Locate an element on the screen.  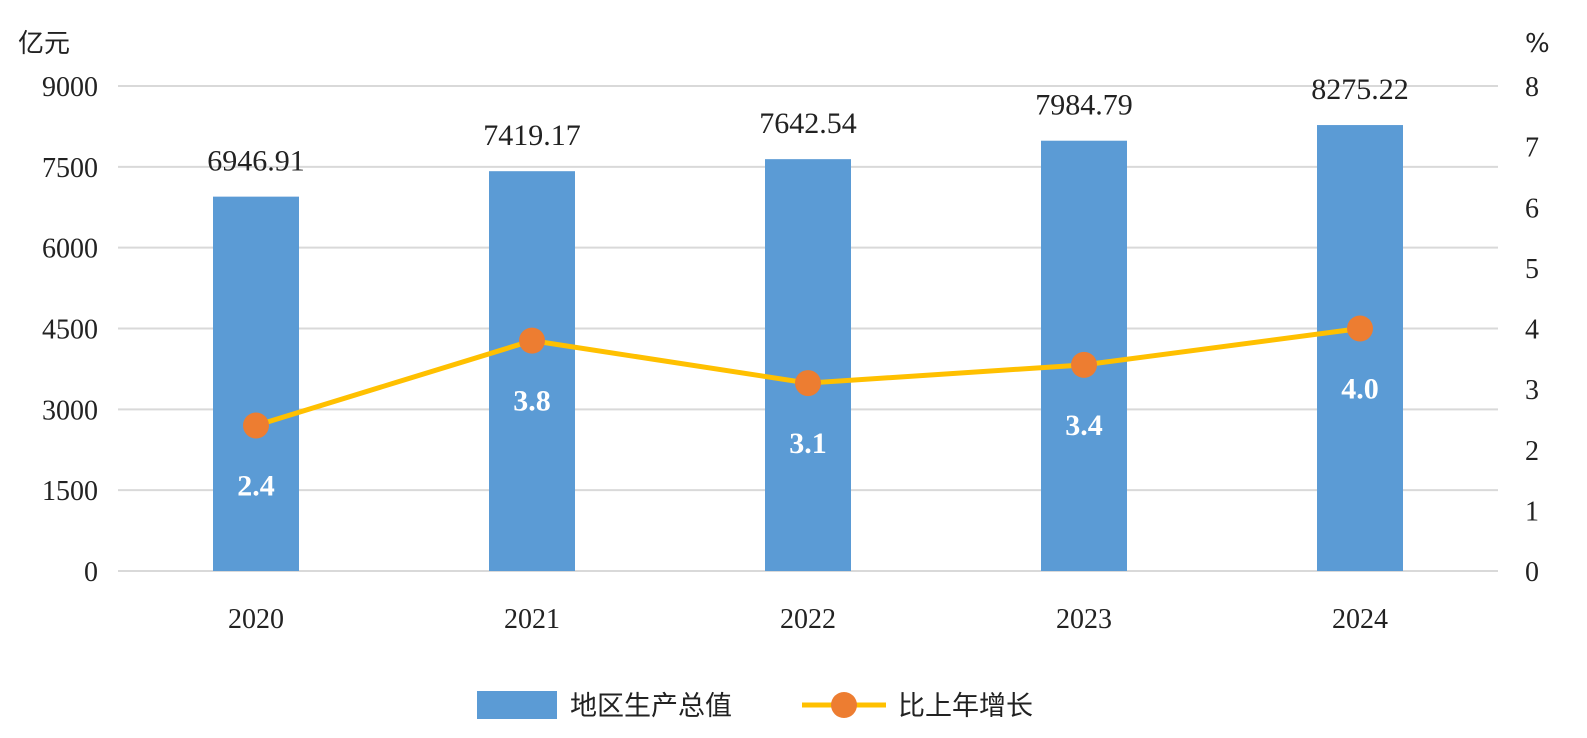
right-axis-tick: 2 is located at coordinates (1532, 451).